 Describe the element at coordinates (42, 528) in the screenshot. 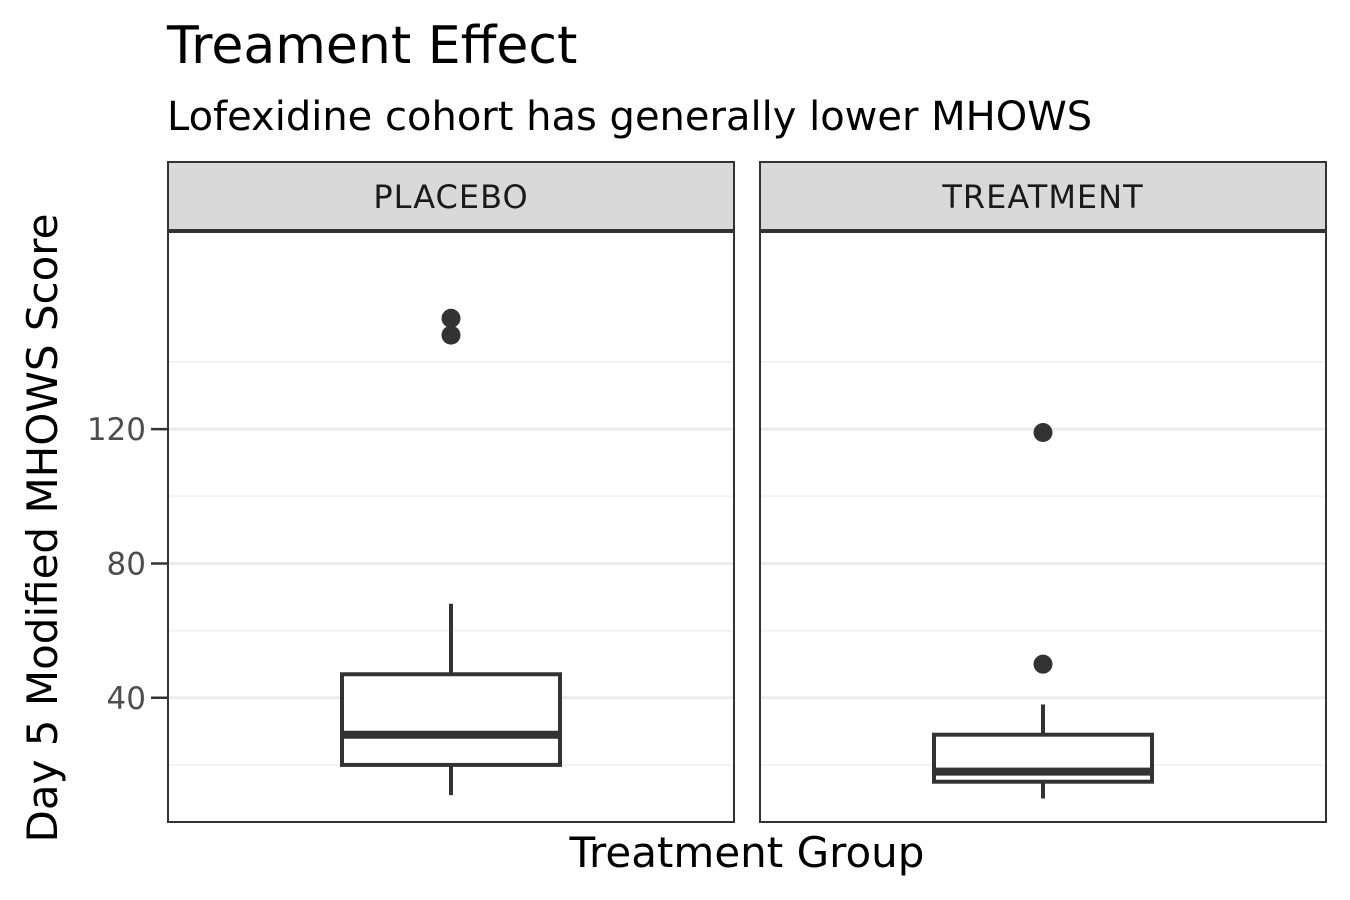

I see `y-axis-title: Day 5 Modified MHOWS Score` at that location.